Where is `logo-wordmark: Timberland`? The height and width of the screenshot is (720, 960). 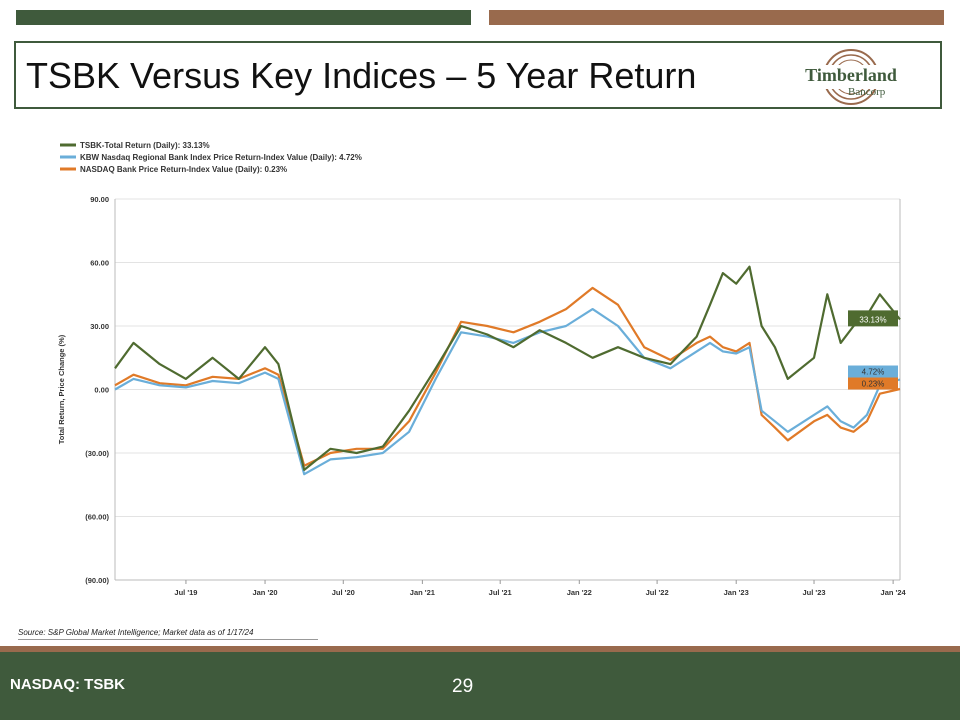 logo-wordmark: Timberland is located at coordinates (851, 75).